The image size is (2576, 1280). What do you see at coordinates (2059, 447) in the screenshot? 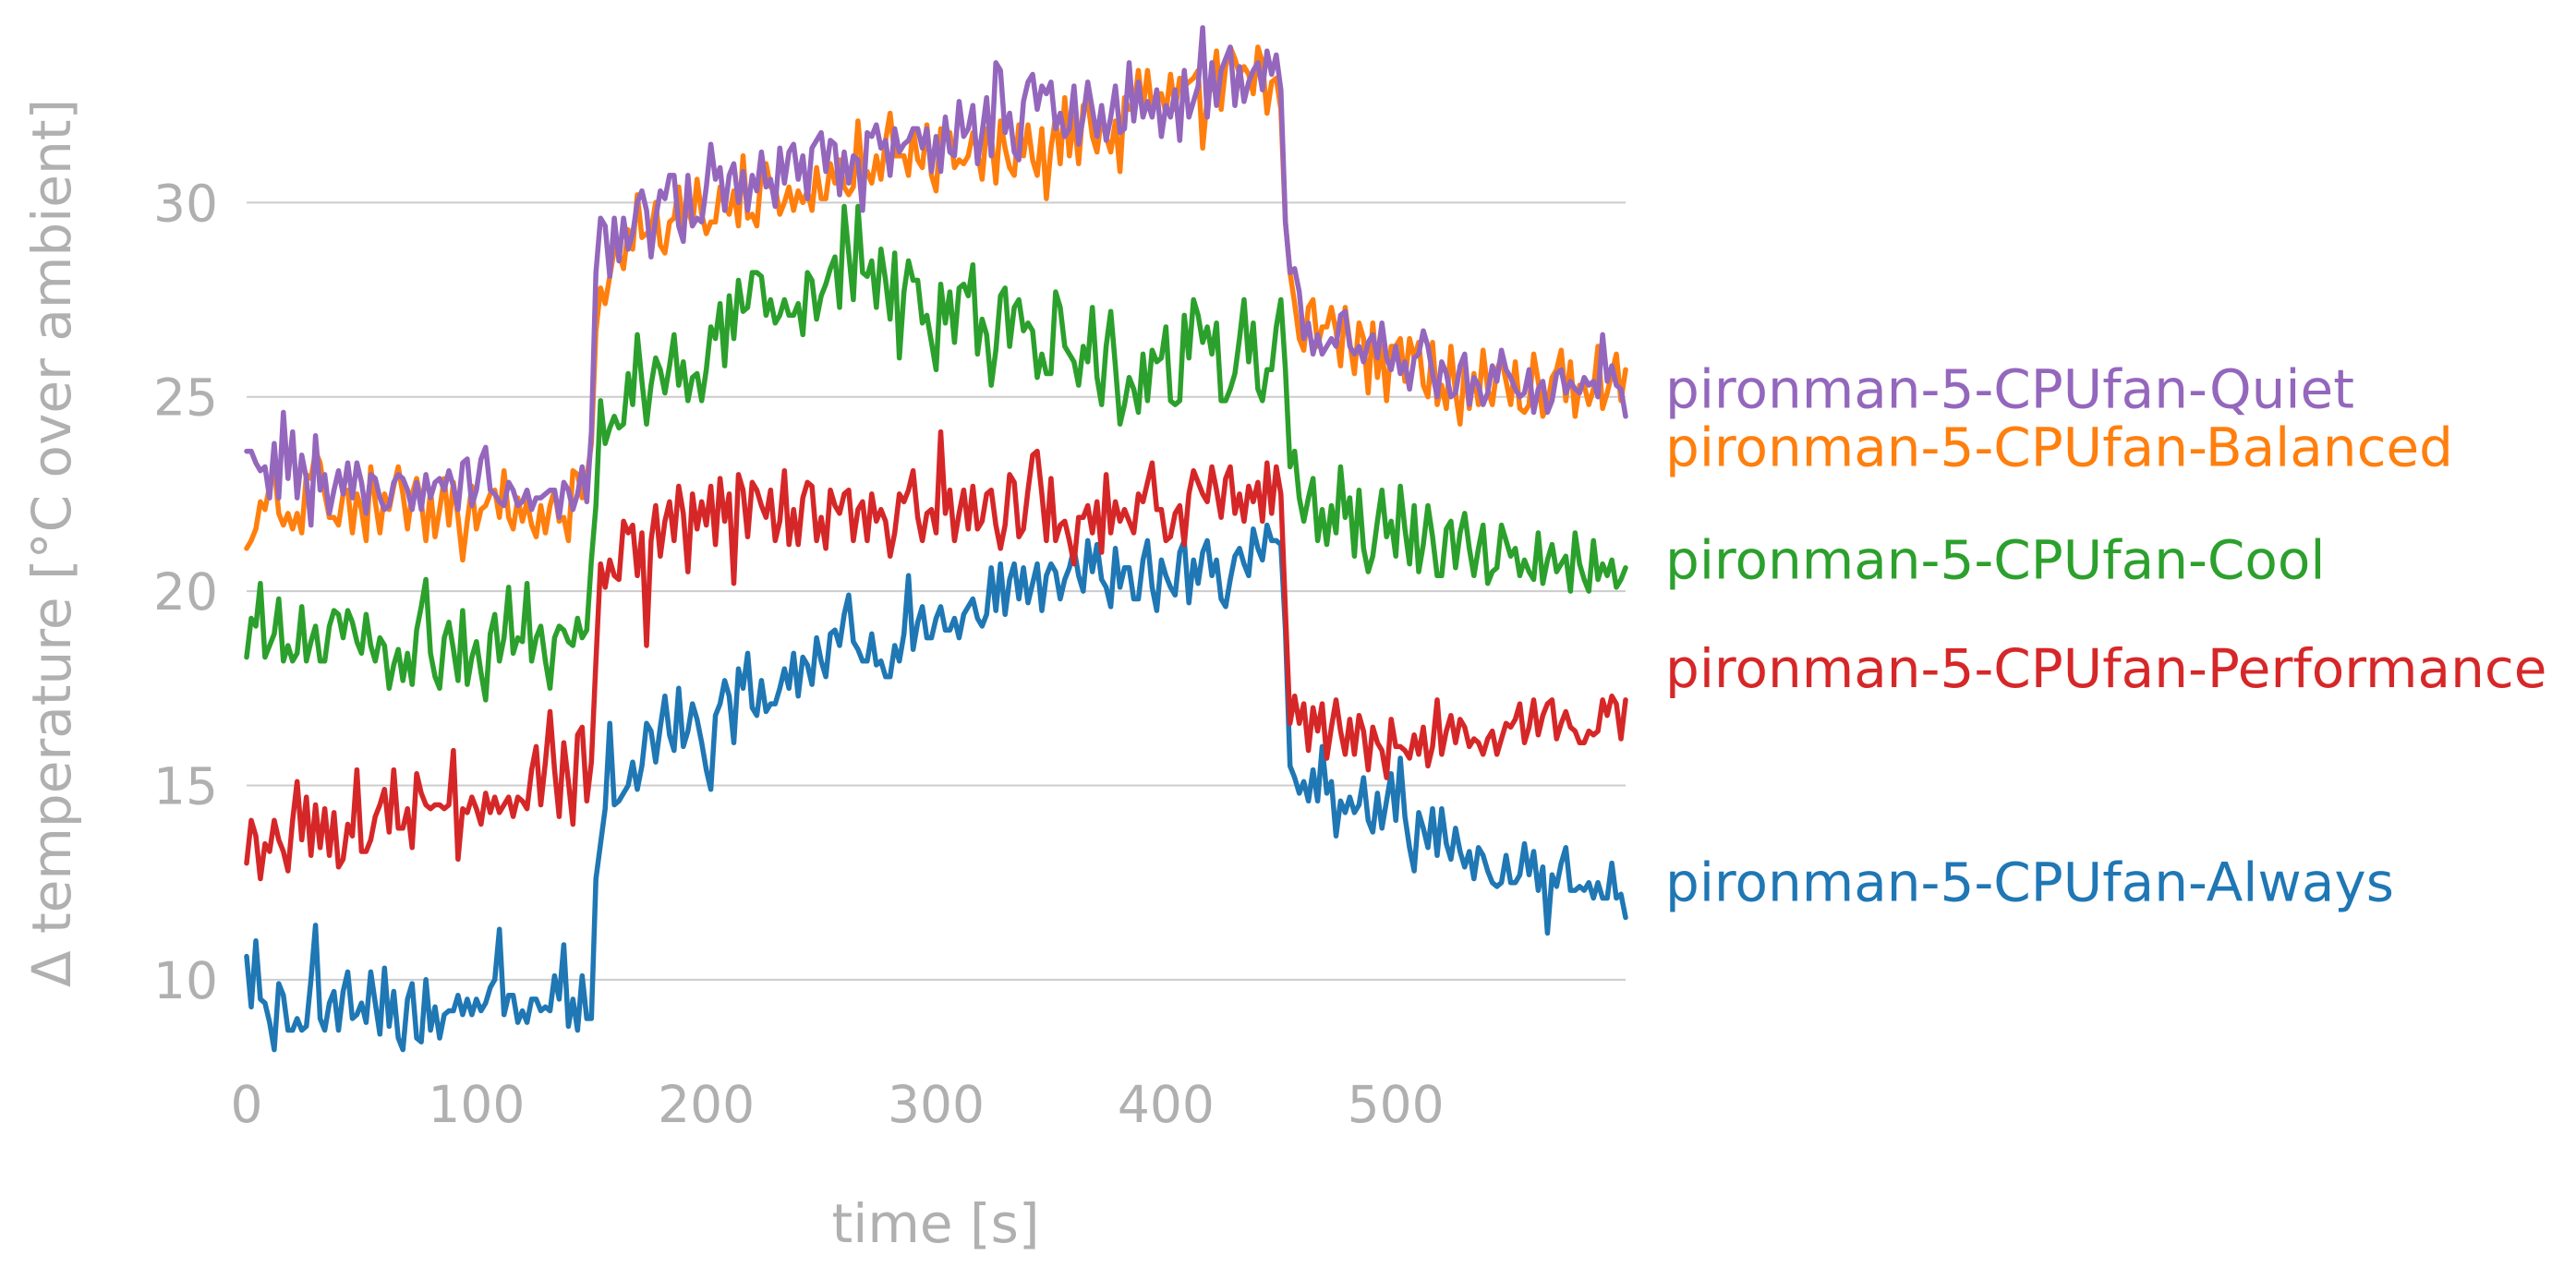
I see `series-label: pironman-5-CPUfan-Balanced` at bounding box center [2059, 447].